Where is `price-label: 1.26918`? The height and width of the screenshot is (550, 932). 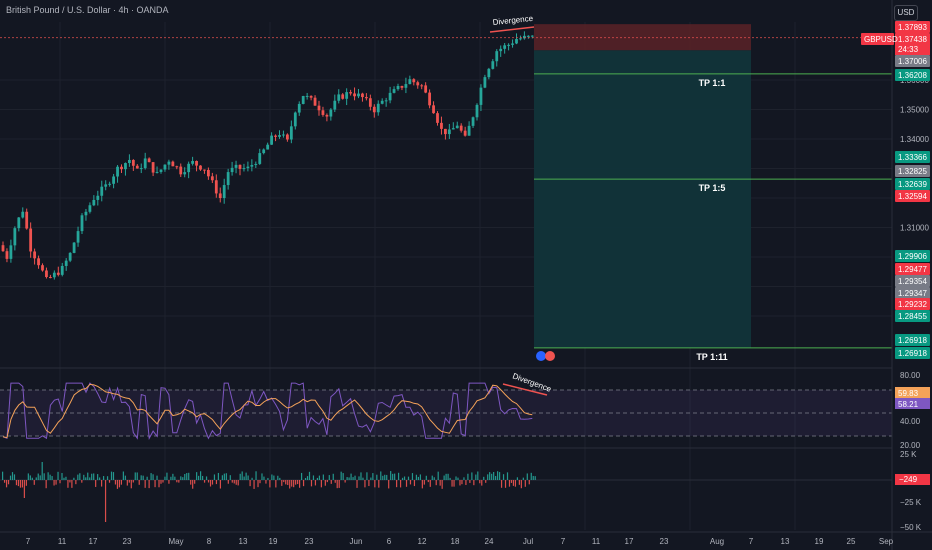
price-label: 1.26918 is located at coordinates (912, 353).